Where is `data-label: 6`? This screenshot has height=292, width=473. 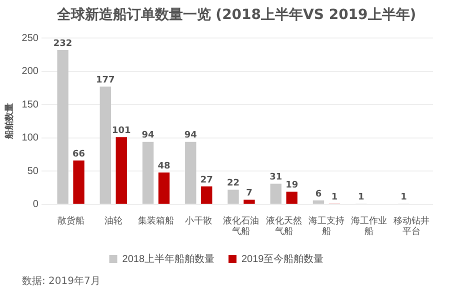
data-label: 6 is located at coordinates (318, 194).